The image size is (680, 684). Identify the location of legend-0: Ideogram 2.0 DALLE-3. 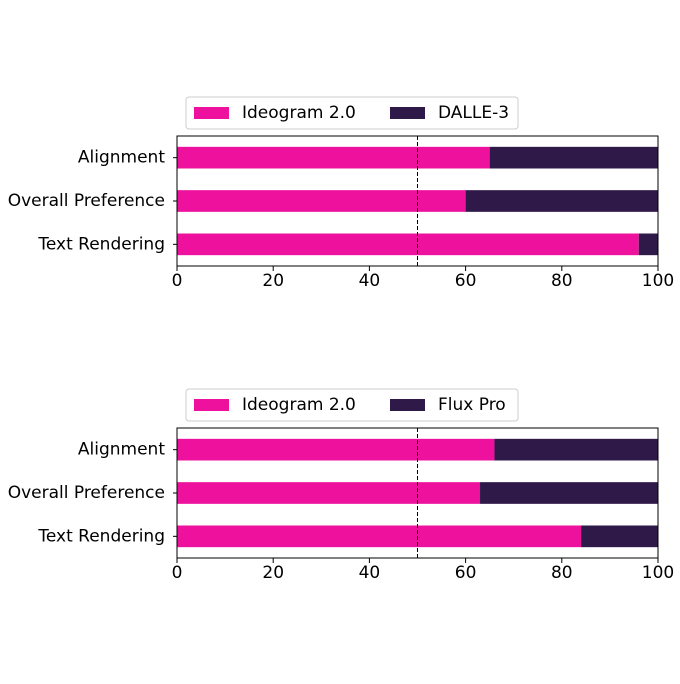
(352, 113).